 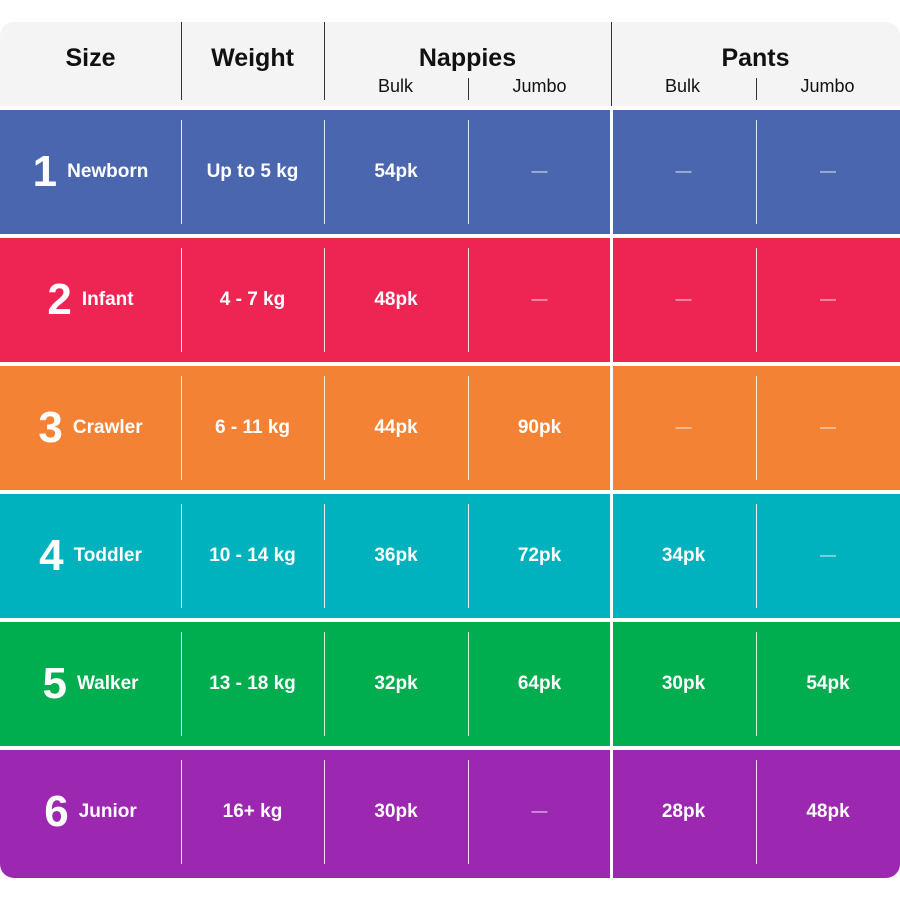 I want to click on size-cell: 1 Newborn, so click(x=90, y=172).